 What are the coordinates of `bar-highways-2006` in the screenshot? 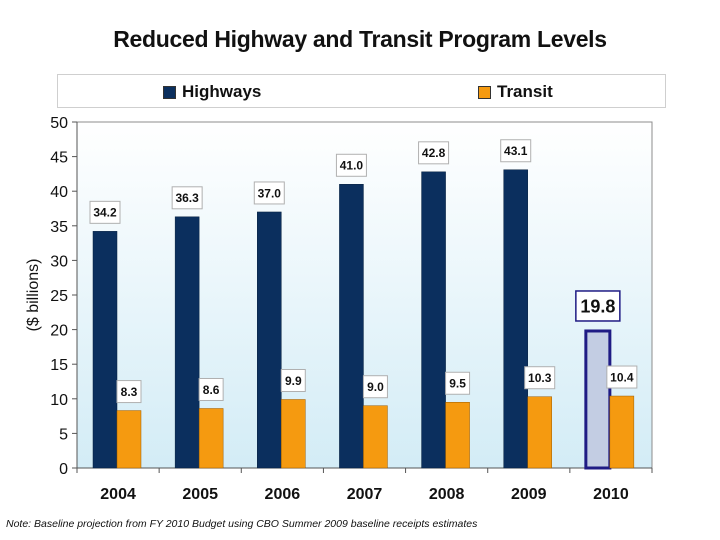 It's located at (269, 340).